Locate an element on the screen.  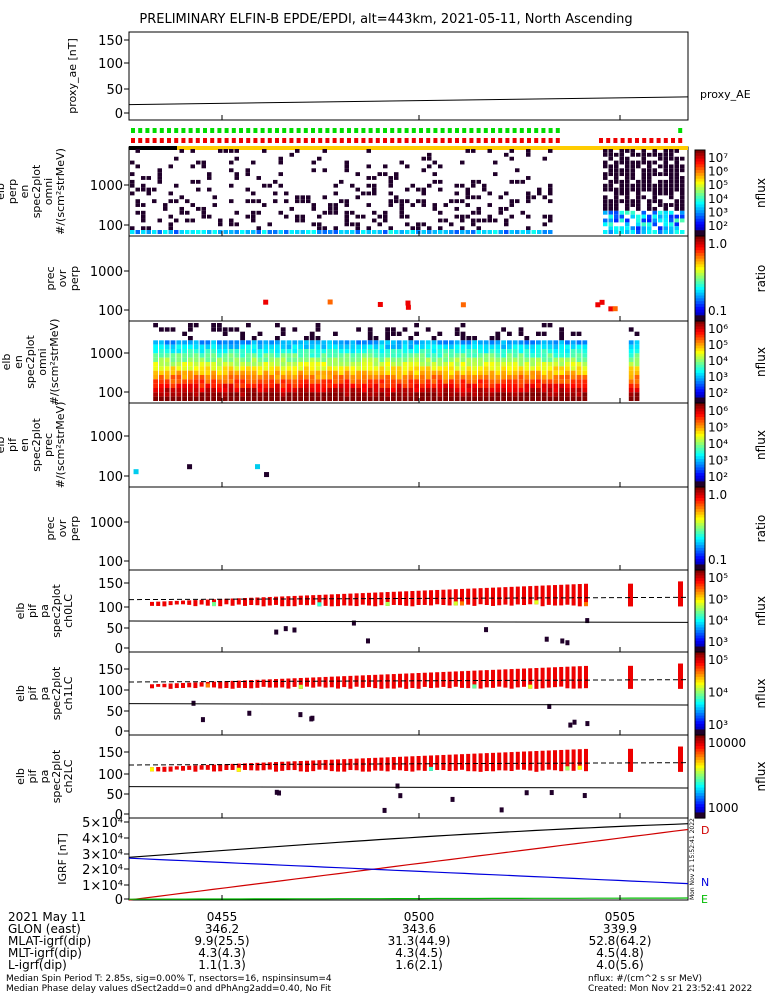
colorbar-tick-label: 10⁴ is located at coordinates (718, 444).